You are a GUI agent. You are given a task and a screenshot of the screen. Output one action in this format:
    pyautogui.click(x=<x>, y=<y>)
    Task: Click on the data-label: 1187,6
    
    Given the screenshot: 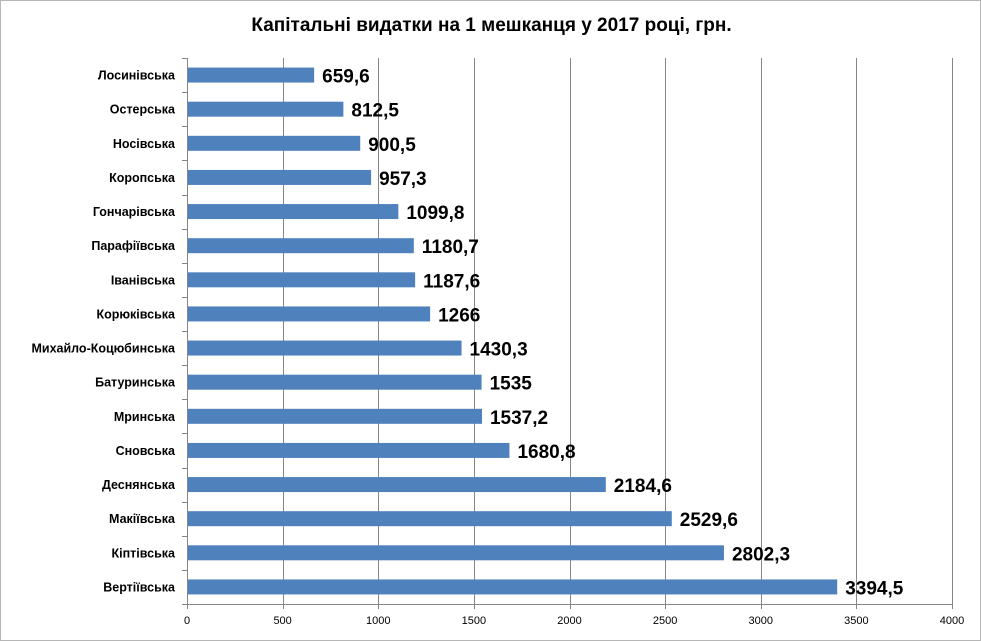 What is the action you would take?
    pyautogui.click(x=451, y=281)
    